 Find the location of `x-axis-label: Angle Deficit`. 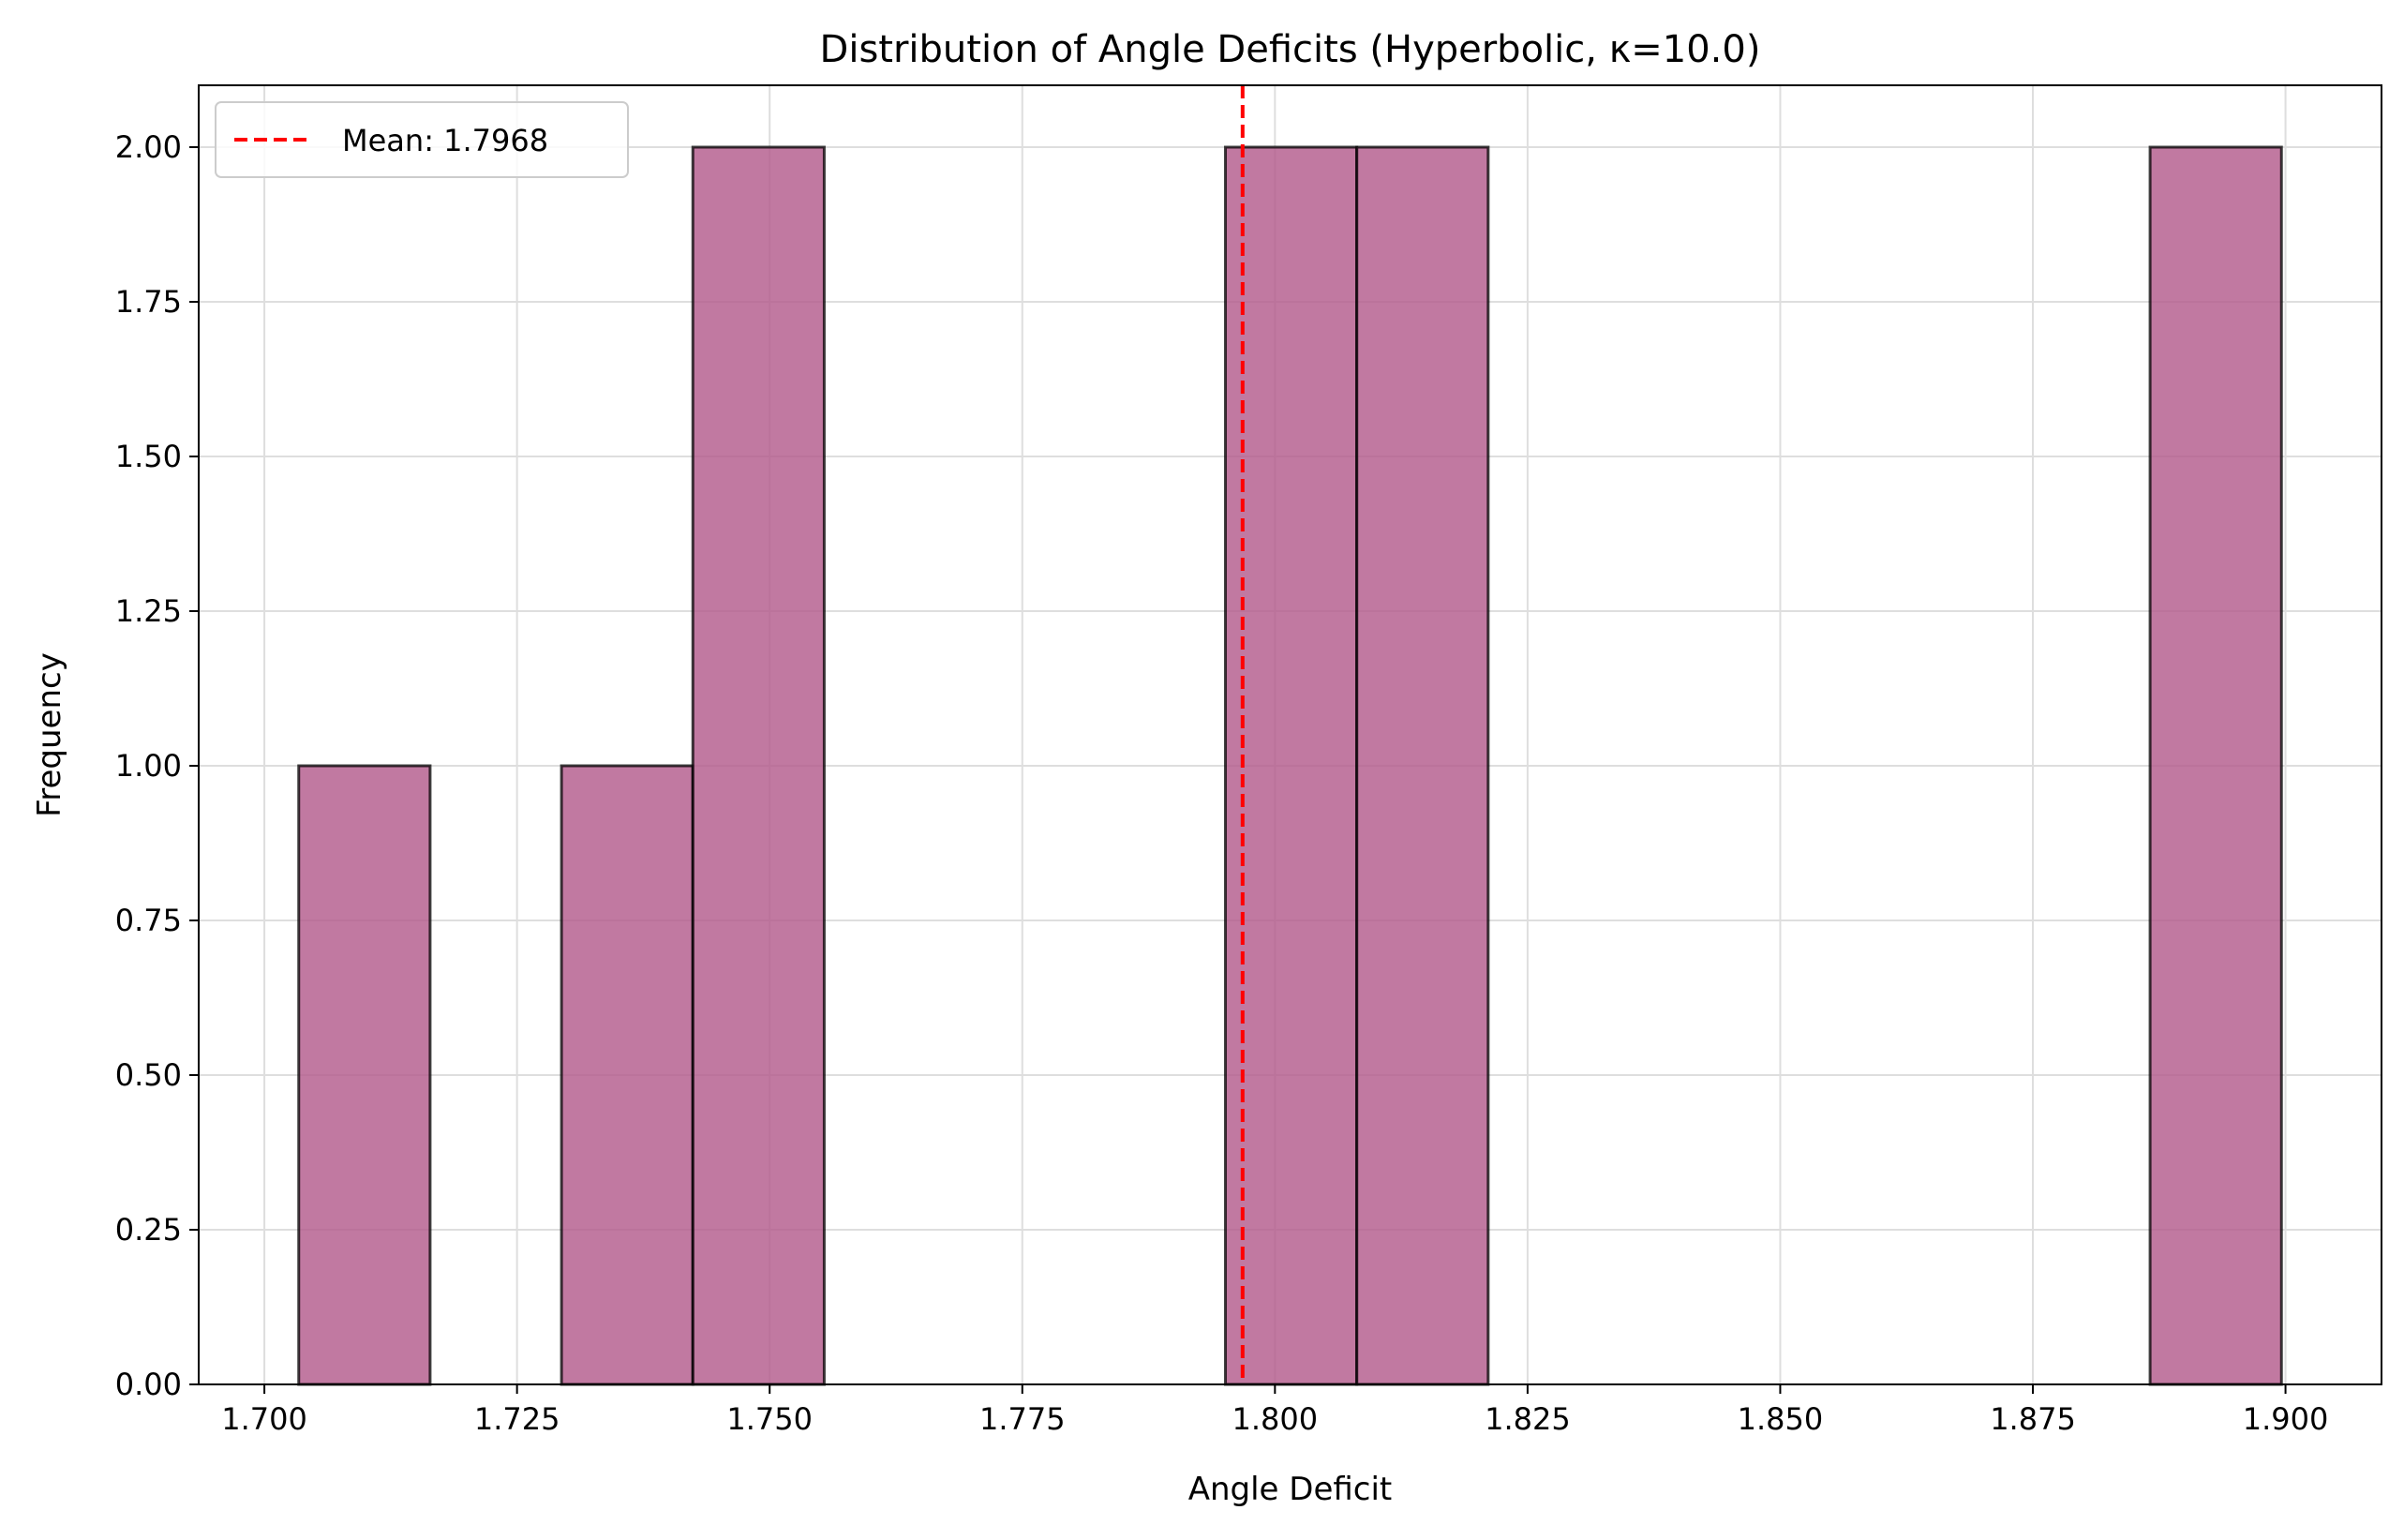

x-axis-label: Angle Deficit is located at coordinates (1290, 1489).